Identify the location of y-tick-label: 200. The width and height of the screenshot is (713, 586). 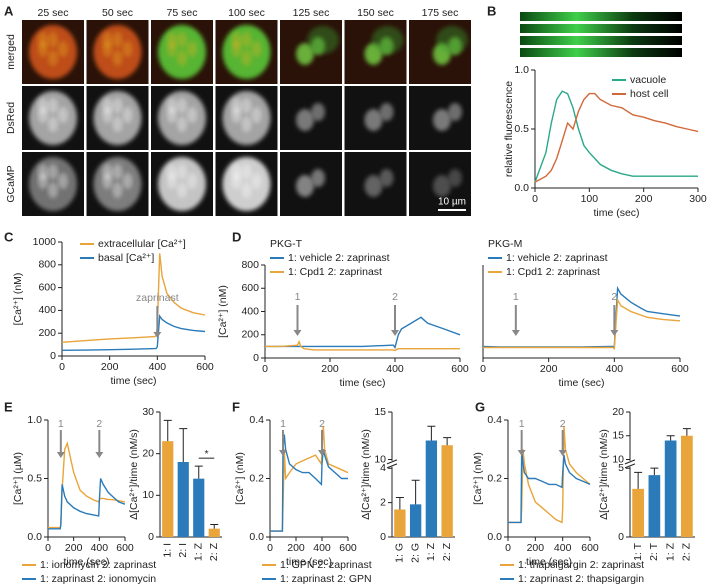
(47, 333).